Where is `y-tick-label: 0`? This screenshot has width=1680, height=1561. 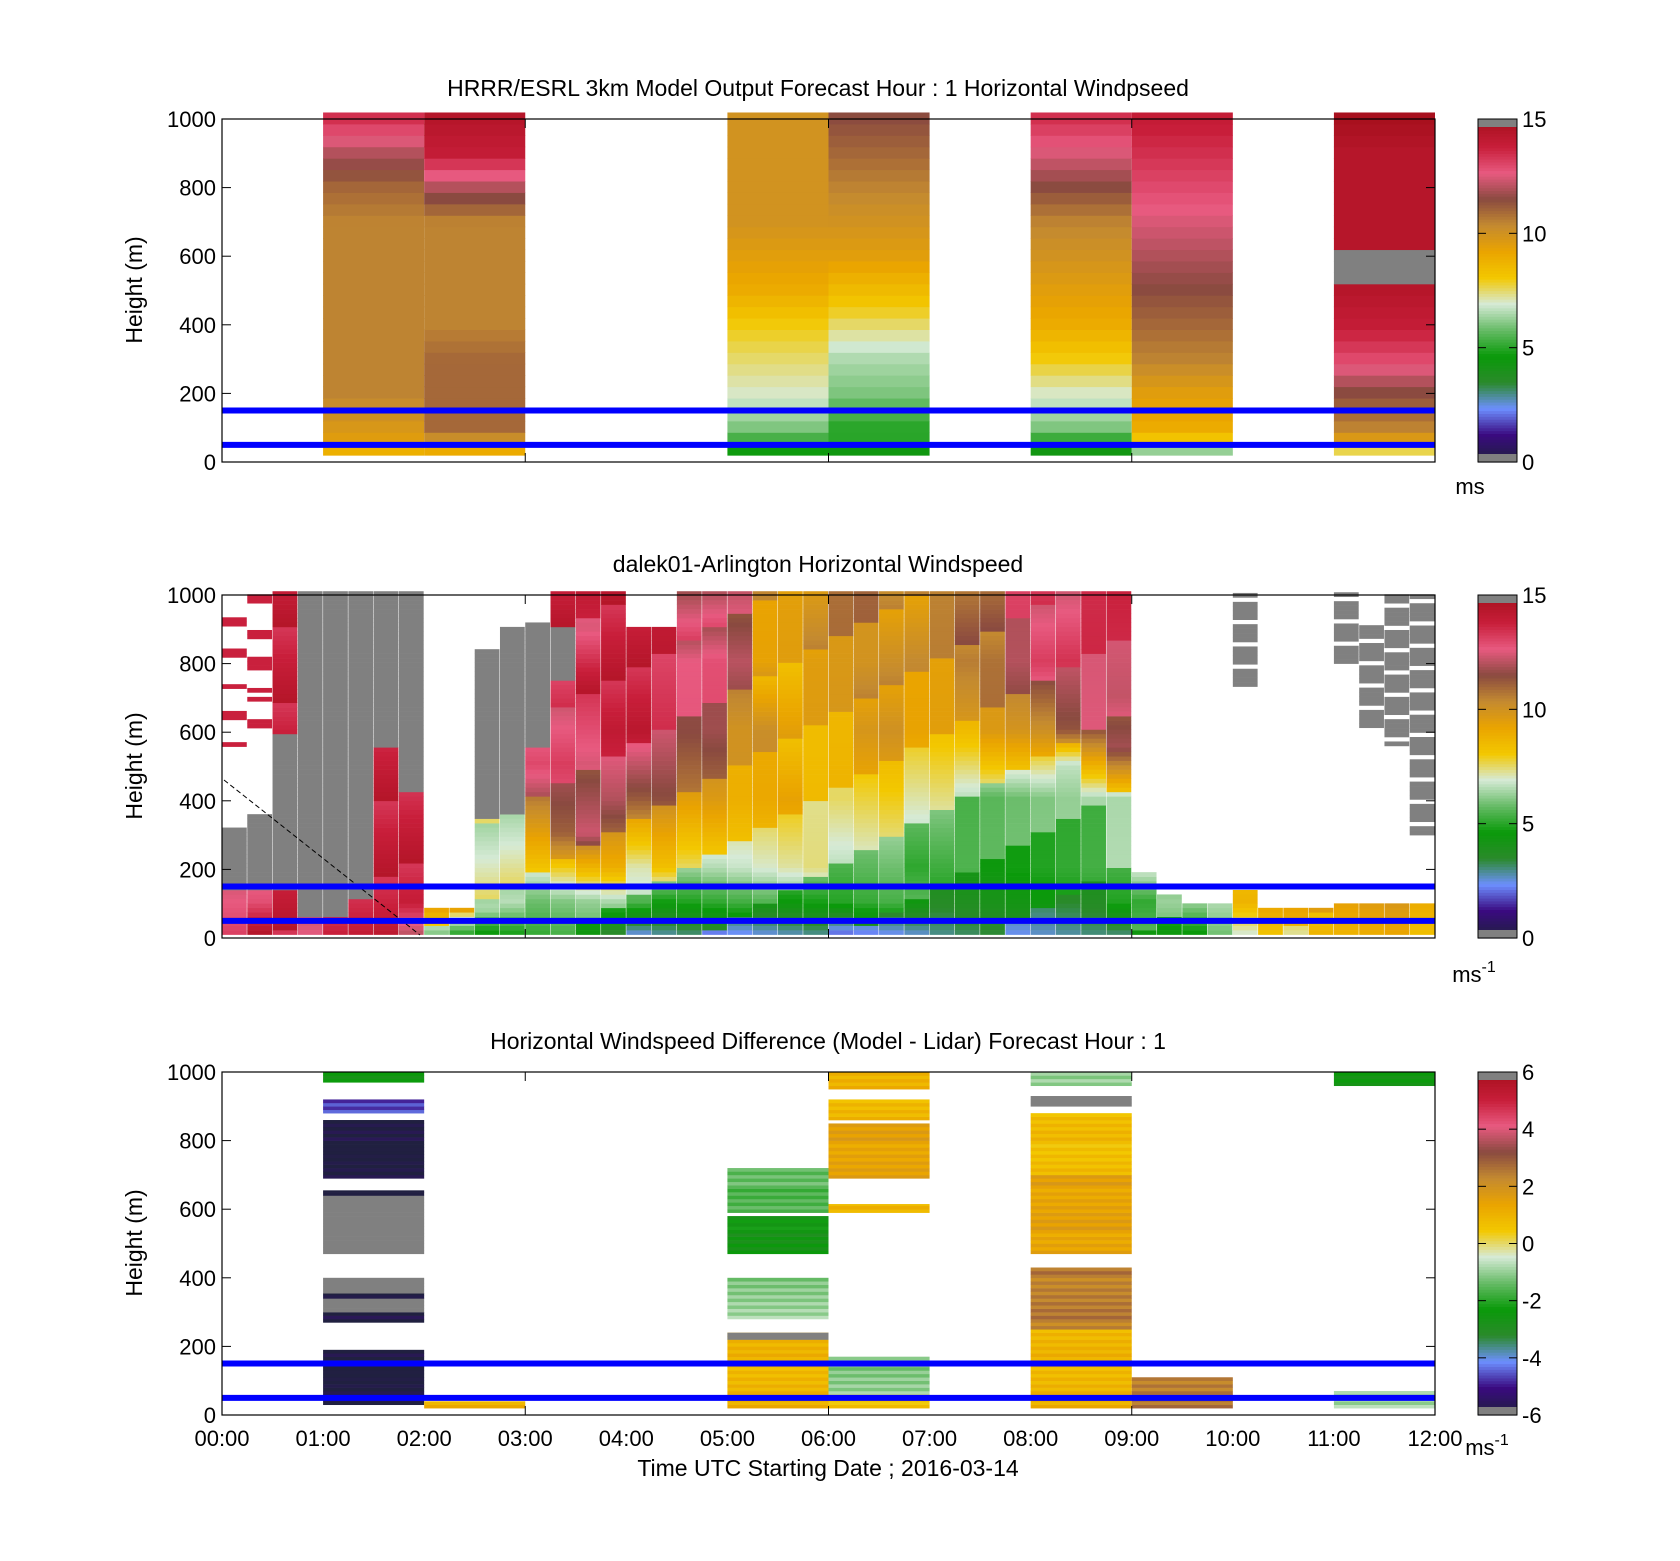 y-tick-label: 0 is located at coordinates (210, 1415).